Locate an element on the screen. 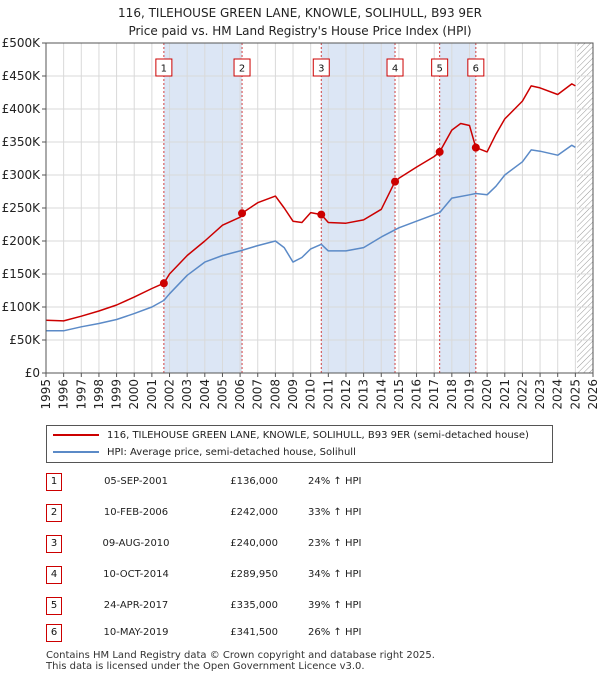  sale-number-label: 5 is located at coordinates (439, 69).